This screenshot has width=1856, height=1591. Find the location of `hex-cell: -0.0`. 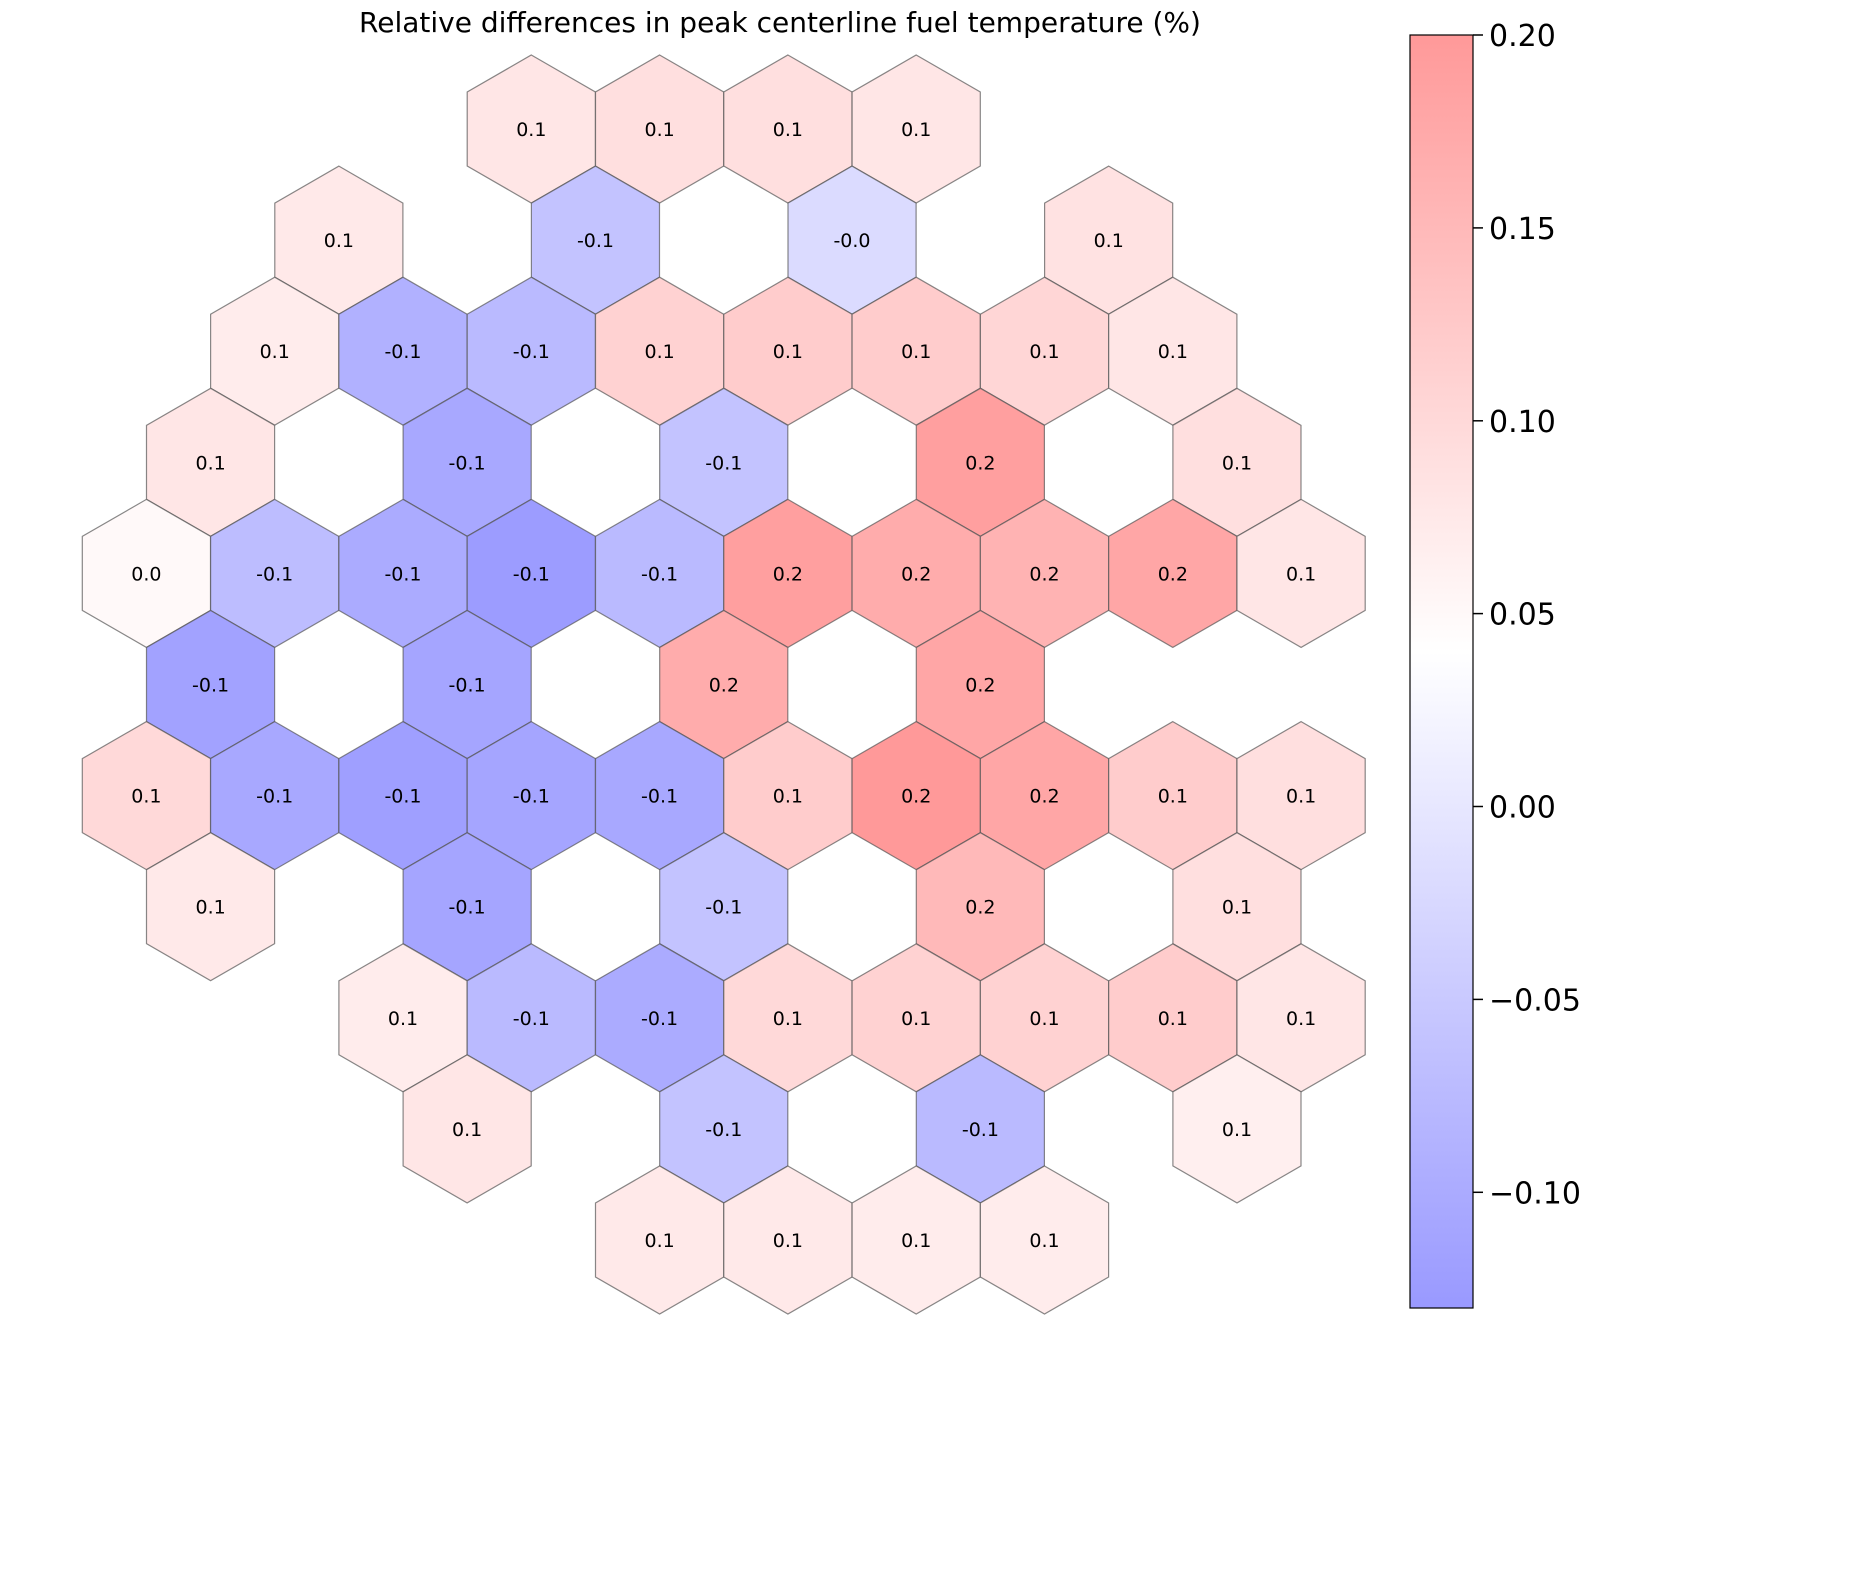

hex-cell: -0.0 is located at coordinates (852, 240).